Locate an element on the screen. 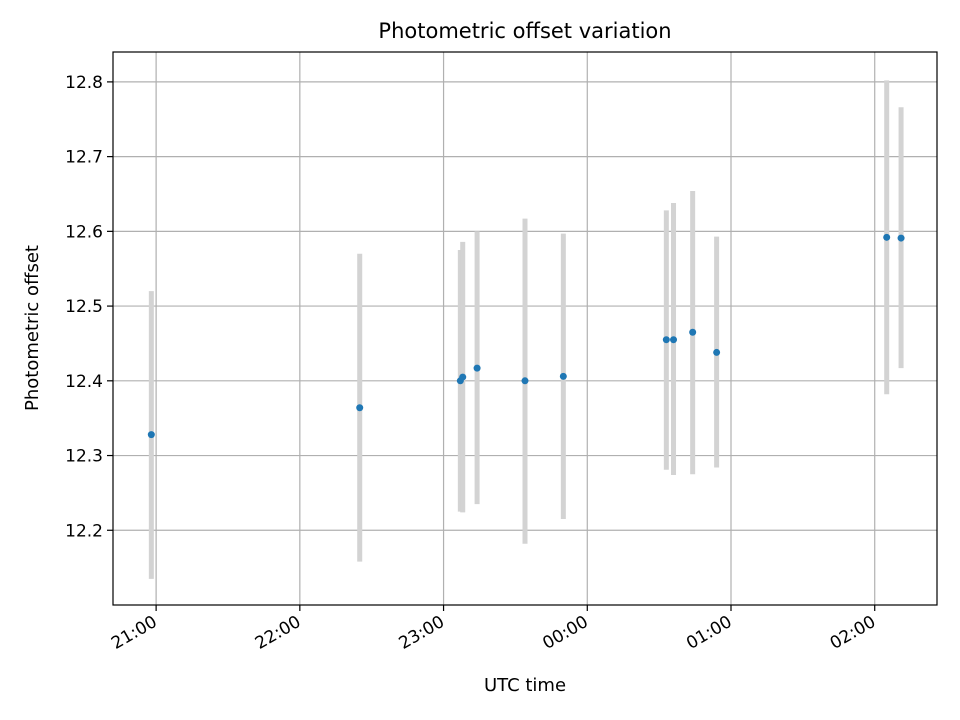 This screenshot has width=960, height=720. y-tick-label: 12.5 is located at coordinates (84, 307).